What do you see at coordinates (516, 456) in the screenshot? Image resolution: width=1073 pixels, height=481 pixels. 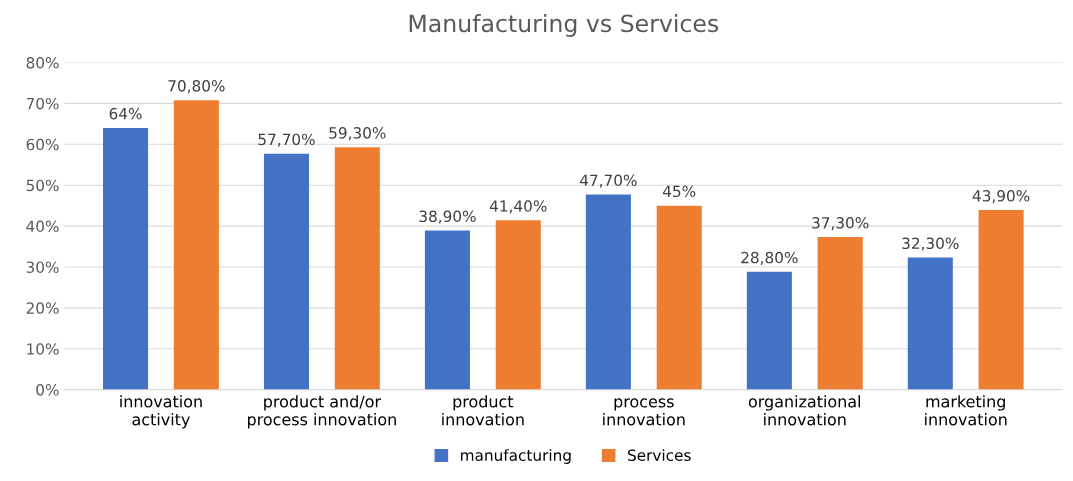 I see `legend-label: manufacturing` at bounding box center [516, 456].